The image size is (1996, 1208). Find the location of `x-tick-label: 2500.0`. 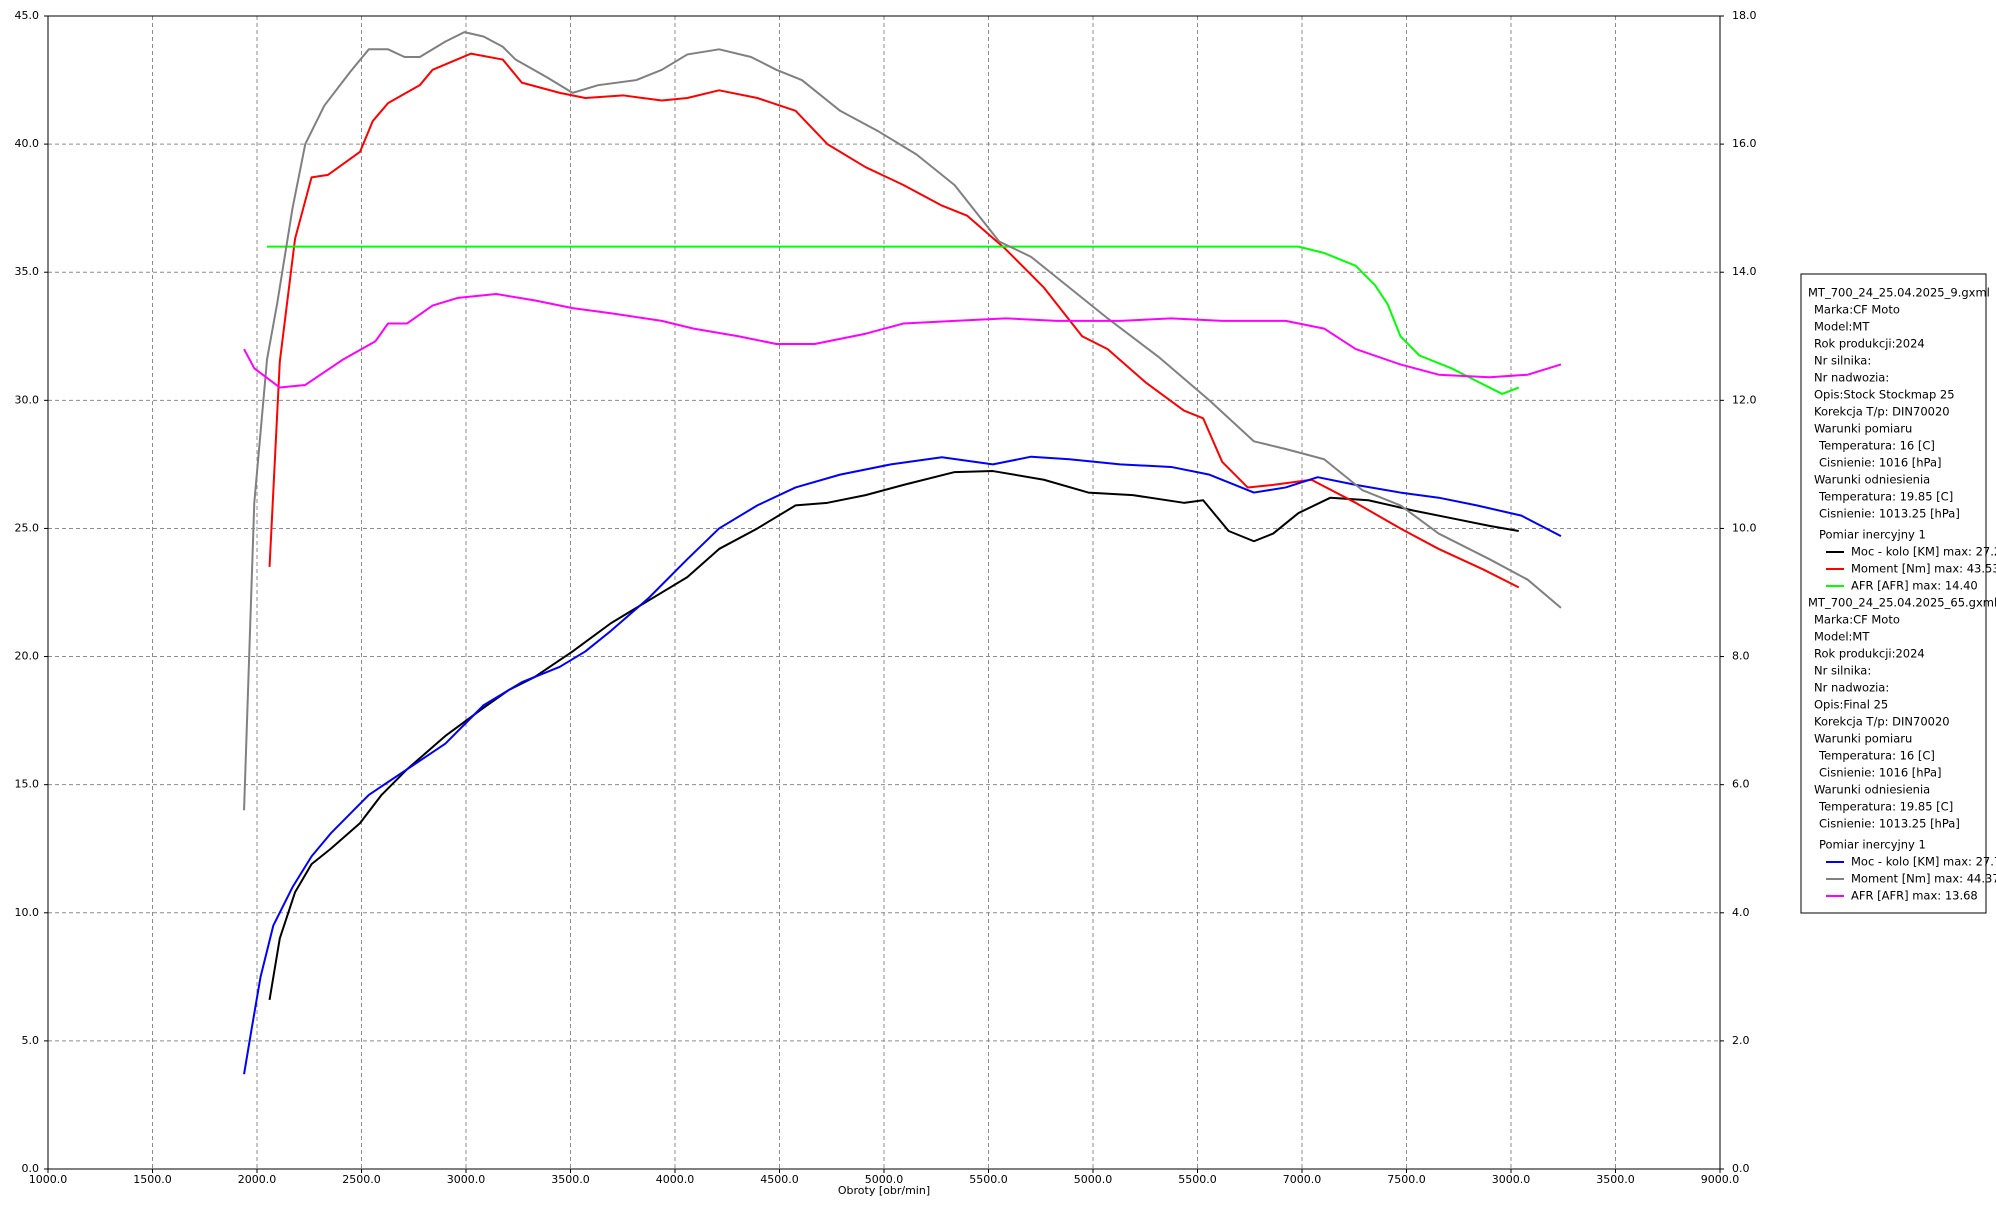

x-tick-label: 2500.0 is located at coordinates (361, 1179).